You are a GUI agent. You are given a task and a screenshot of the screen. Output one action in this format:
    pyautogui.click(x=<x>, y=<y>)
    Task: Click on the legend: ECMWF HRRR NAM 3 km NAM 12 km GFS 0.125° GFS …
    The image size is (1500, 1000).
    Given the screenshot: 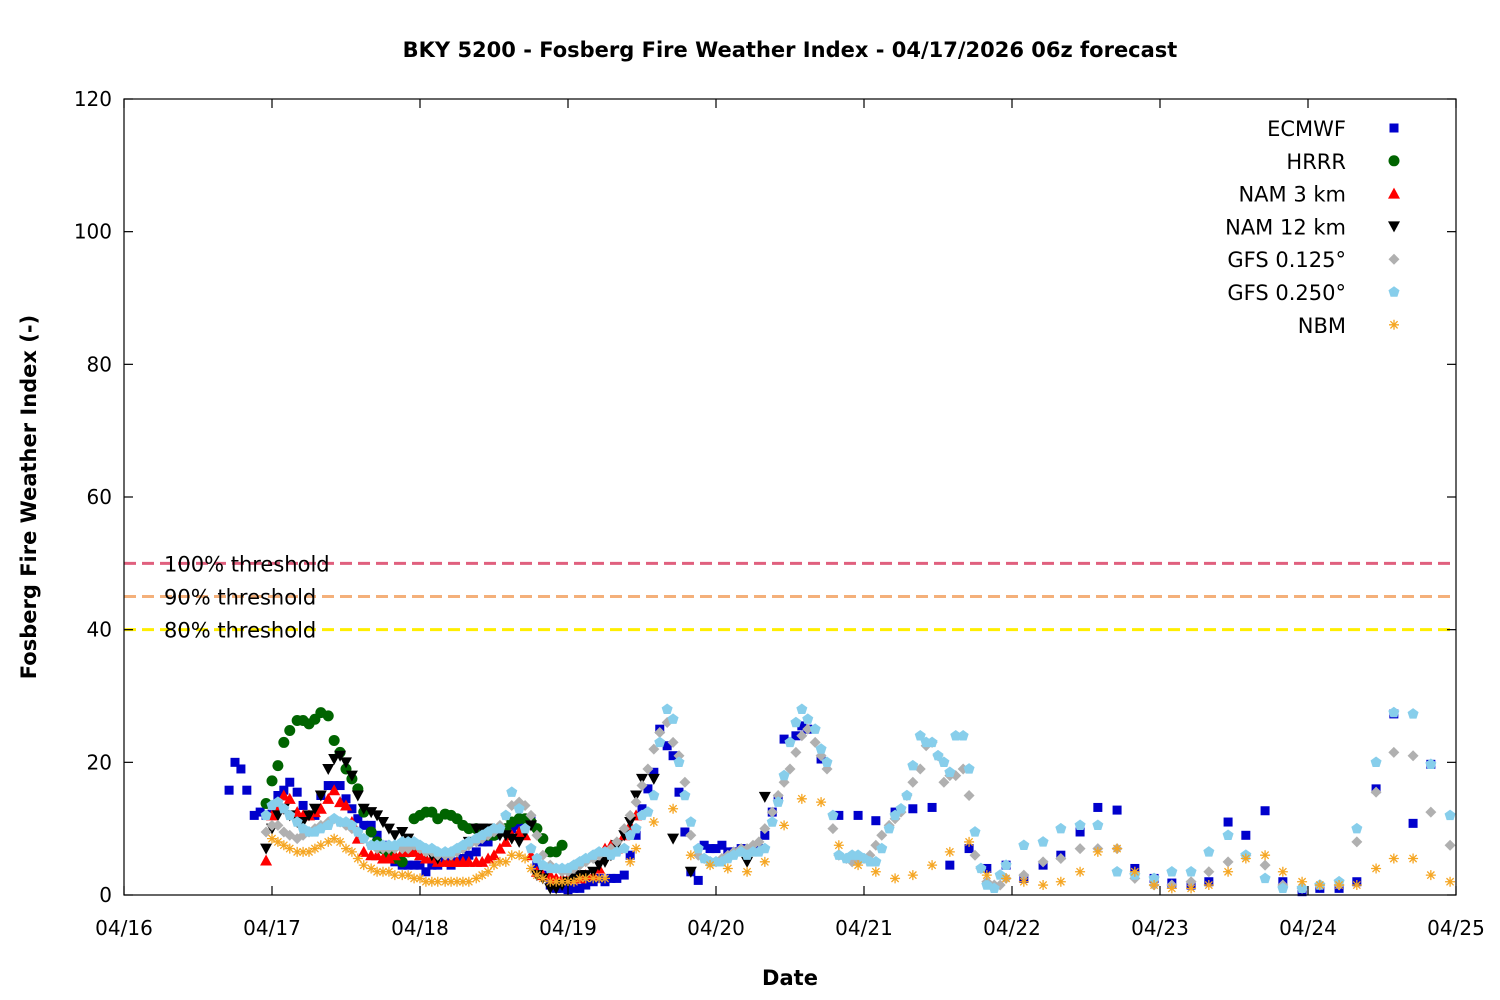 What is the action you would take?
    pyautogui.click(x=1312, y=227)
    